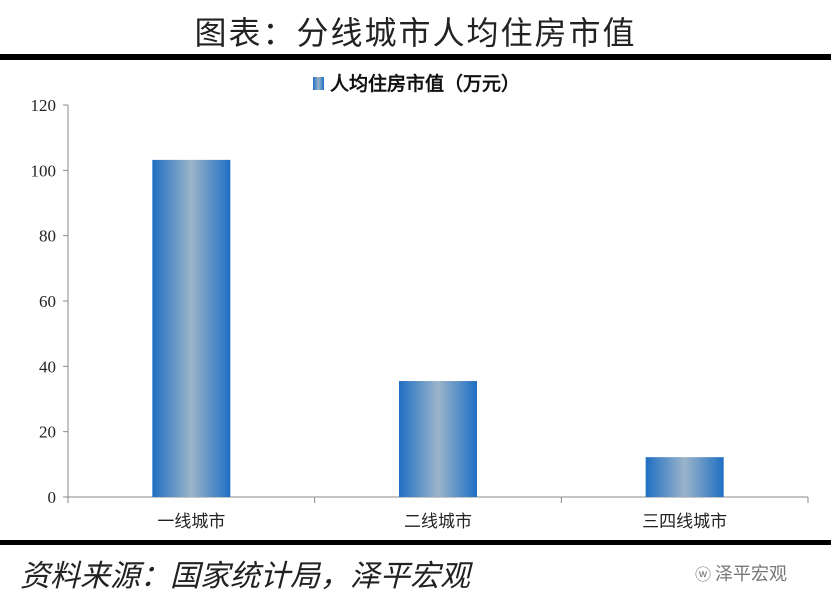 The image size is (831, 602). Describe the element at coordinates (703, 574) in the screenshot. I see `wechat-icon: ⓦ` at that location.